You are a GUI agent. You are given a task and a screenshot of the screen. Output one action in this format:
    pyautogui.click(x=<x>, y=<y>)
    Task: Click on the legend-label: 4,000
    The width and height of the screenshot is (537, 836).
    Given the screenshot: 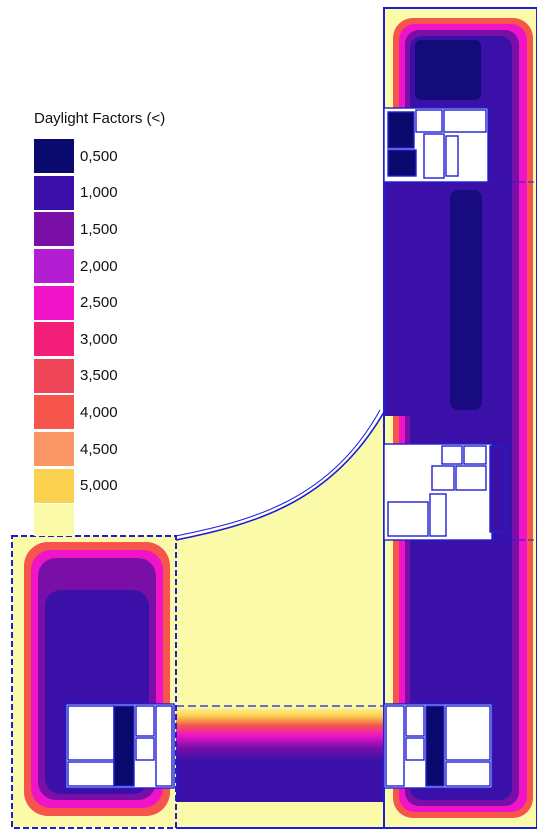 What is the action you would take?
    pyautogui.click(x=99, y=412)
    